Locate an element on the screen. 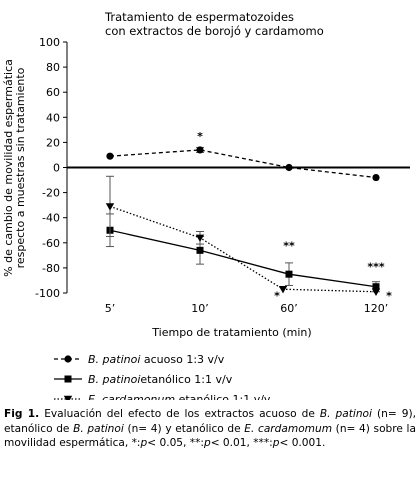  y-tick-label: -100 is located at coordinates (47, 293).